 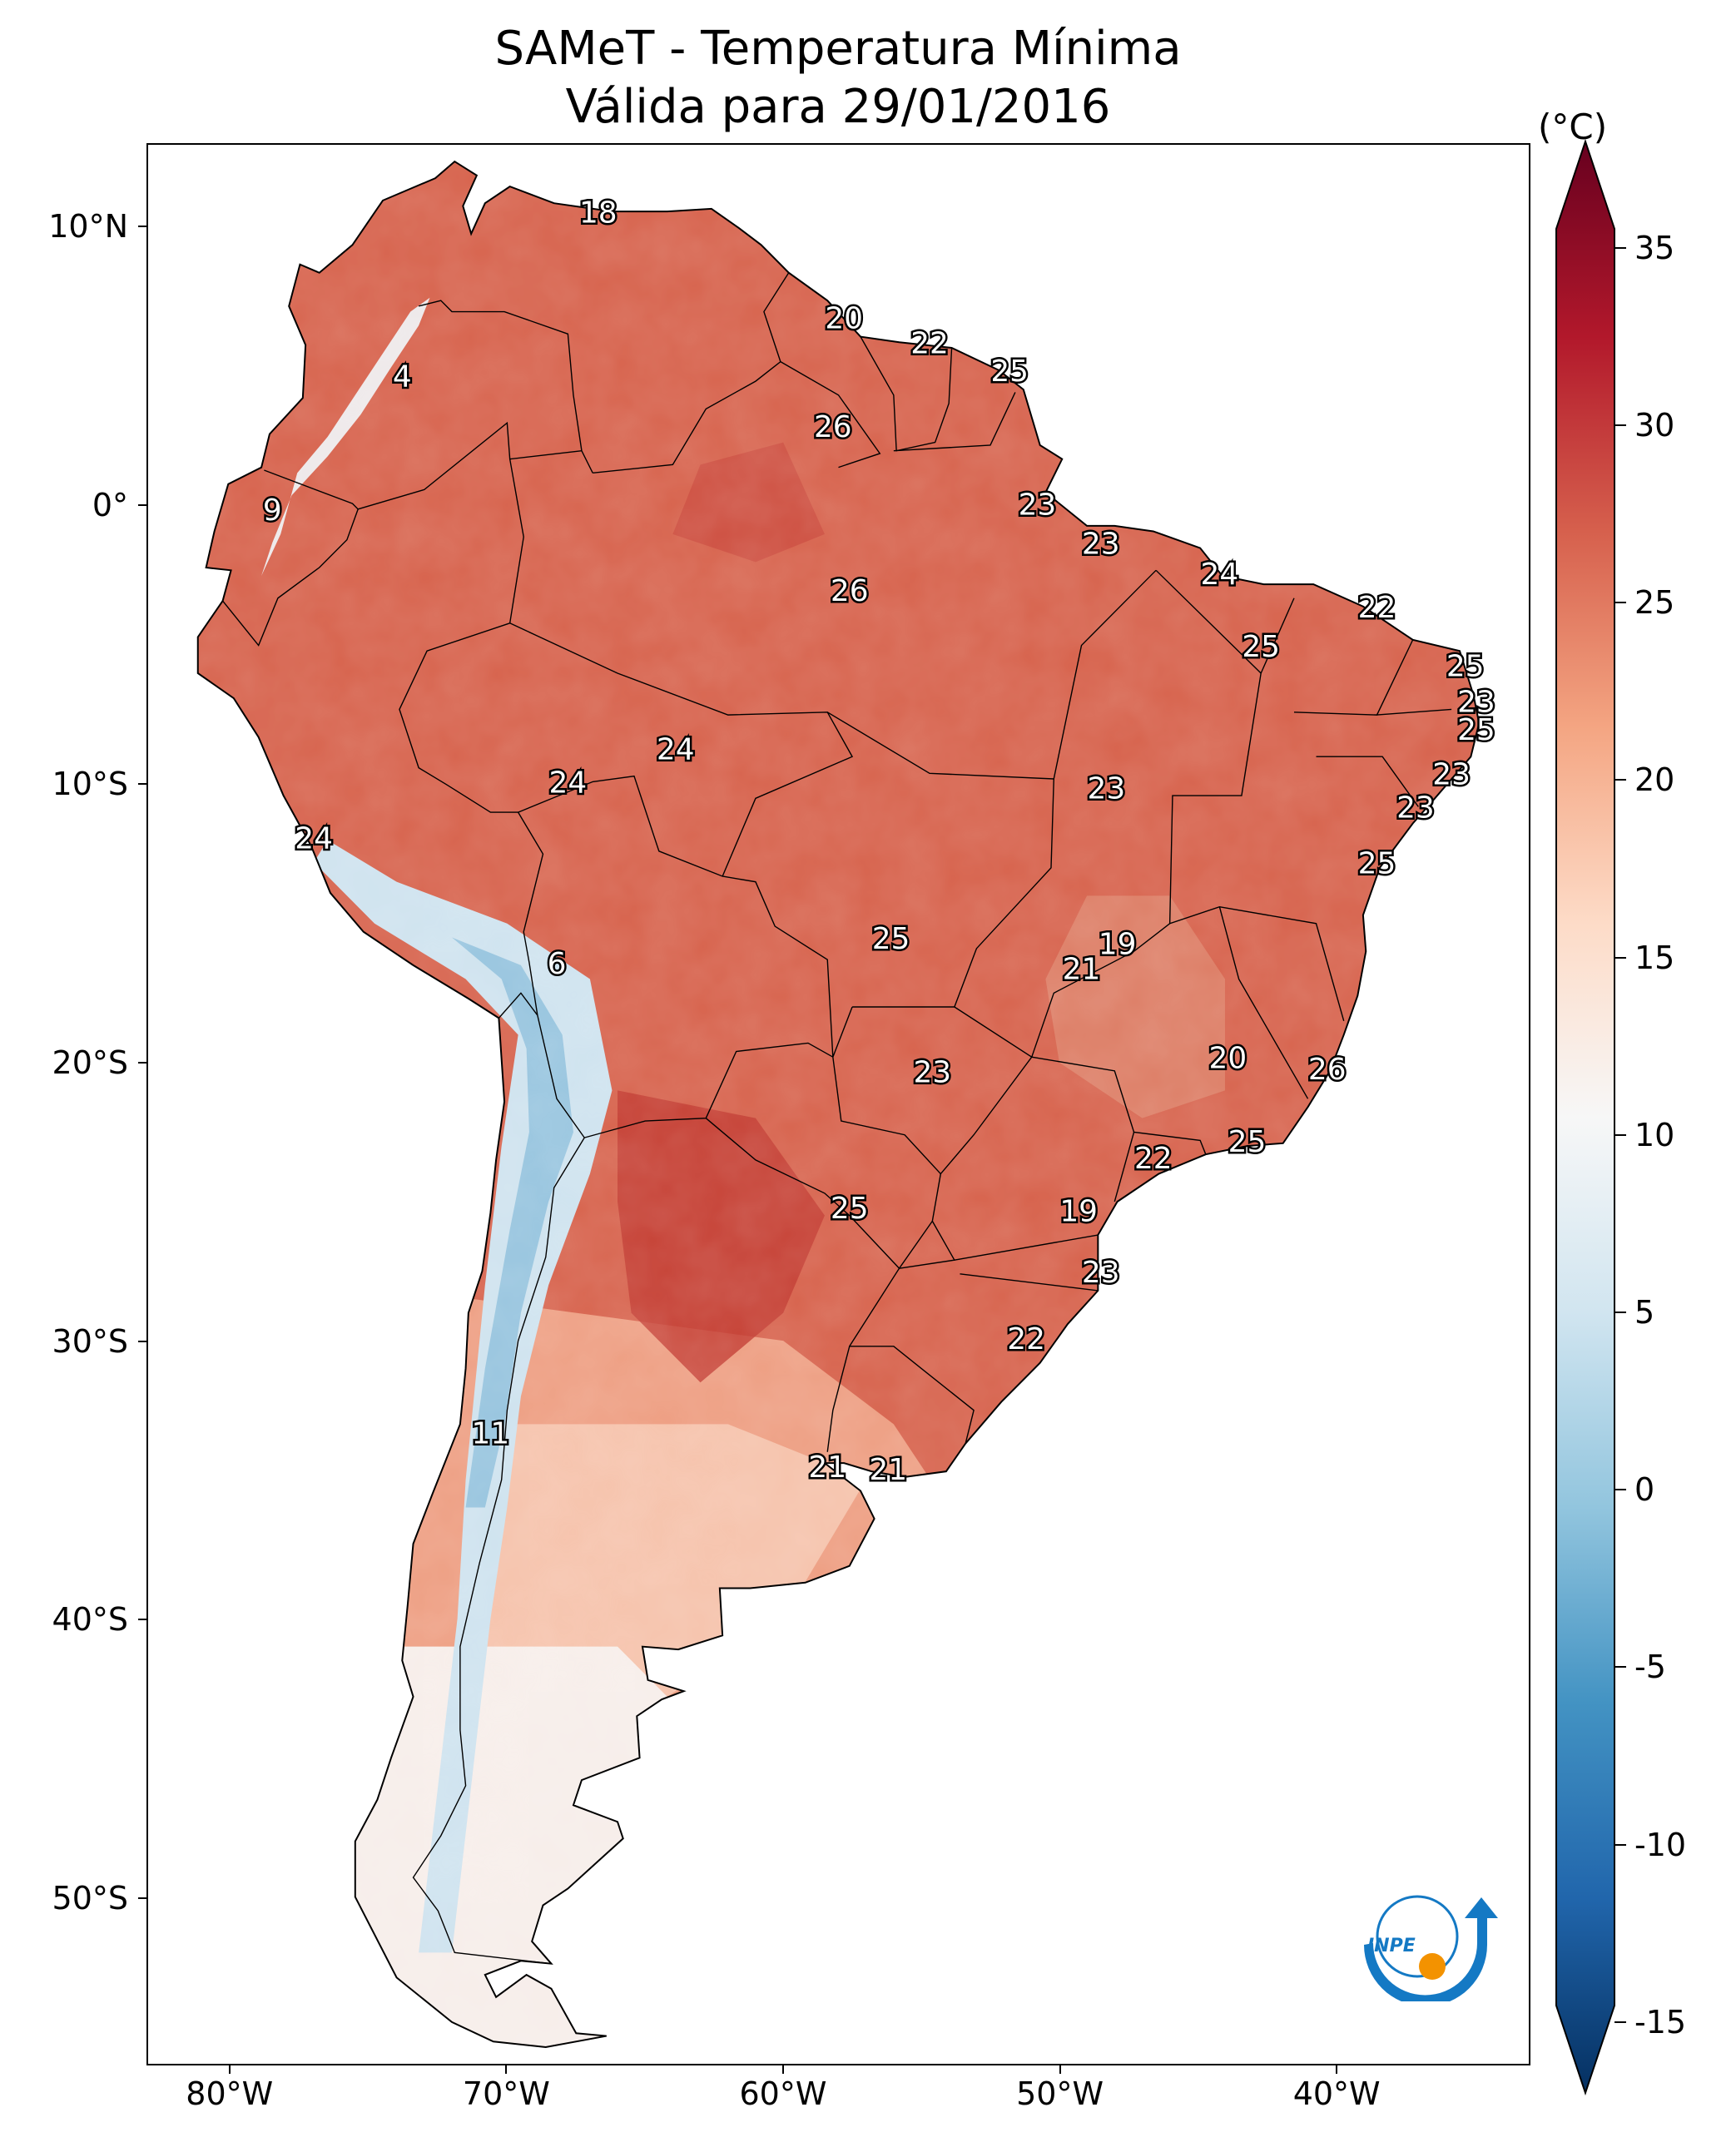 I want to click on colorbar-tick-label: 20, so click(x=1654, y=780).